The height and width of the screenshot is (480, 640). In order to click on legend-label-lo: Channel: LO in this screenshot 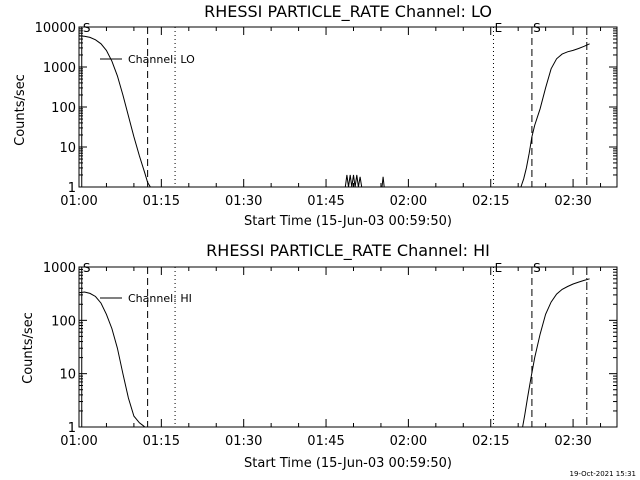, I will do `click(161, 59)`.